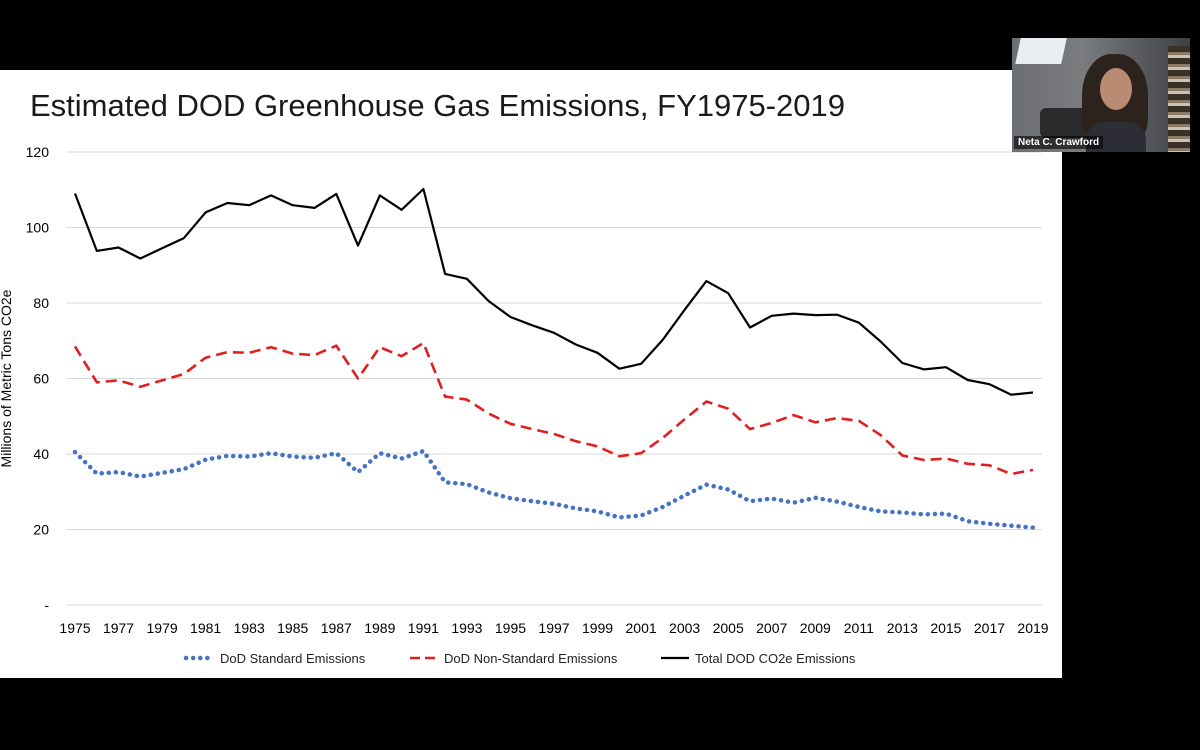 The width and height of the screenshot is (1200, 750). I want to click on y-tick-label: 120, so click(38, 152).